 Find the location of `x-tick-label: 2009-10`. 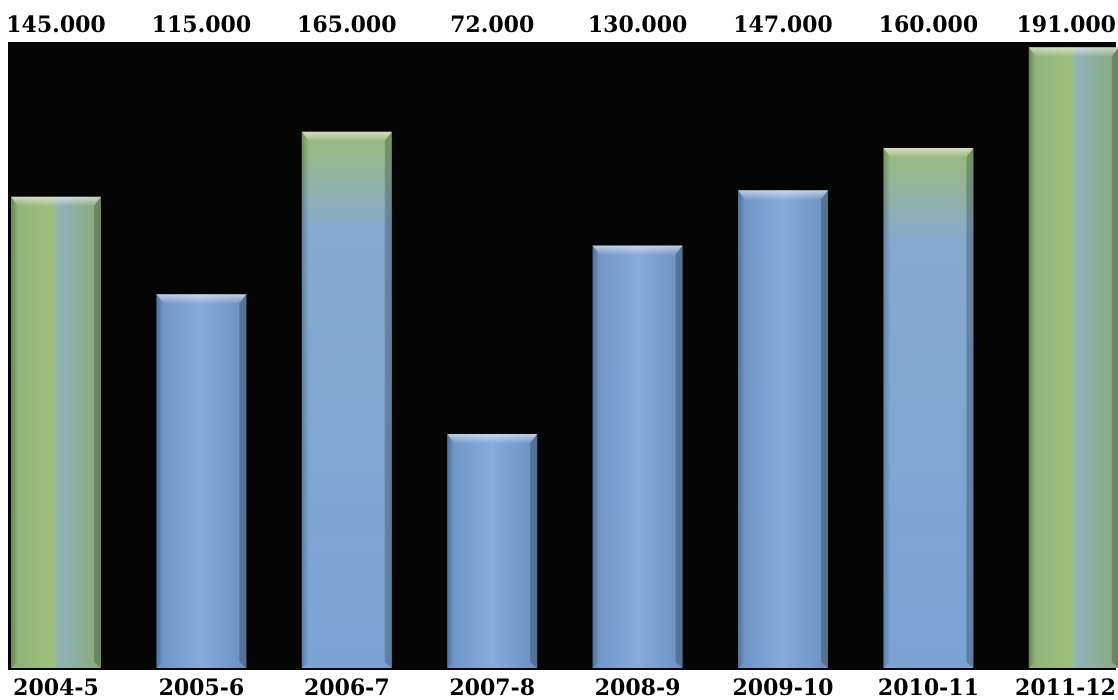

x-tick-label: 2009-10 is located at coordinates (783, 687).